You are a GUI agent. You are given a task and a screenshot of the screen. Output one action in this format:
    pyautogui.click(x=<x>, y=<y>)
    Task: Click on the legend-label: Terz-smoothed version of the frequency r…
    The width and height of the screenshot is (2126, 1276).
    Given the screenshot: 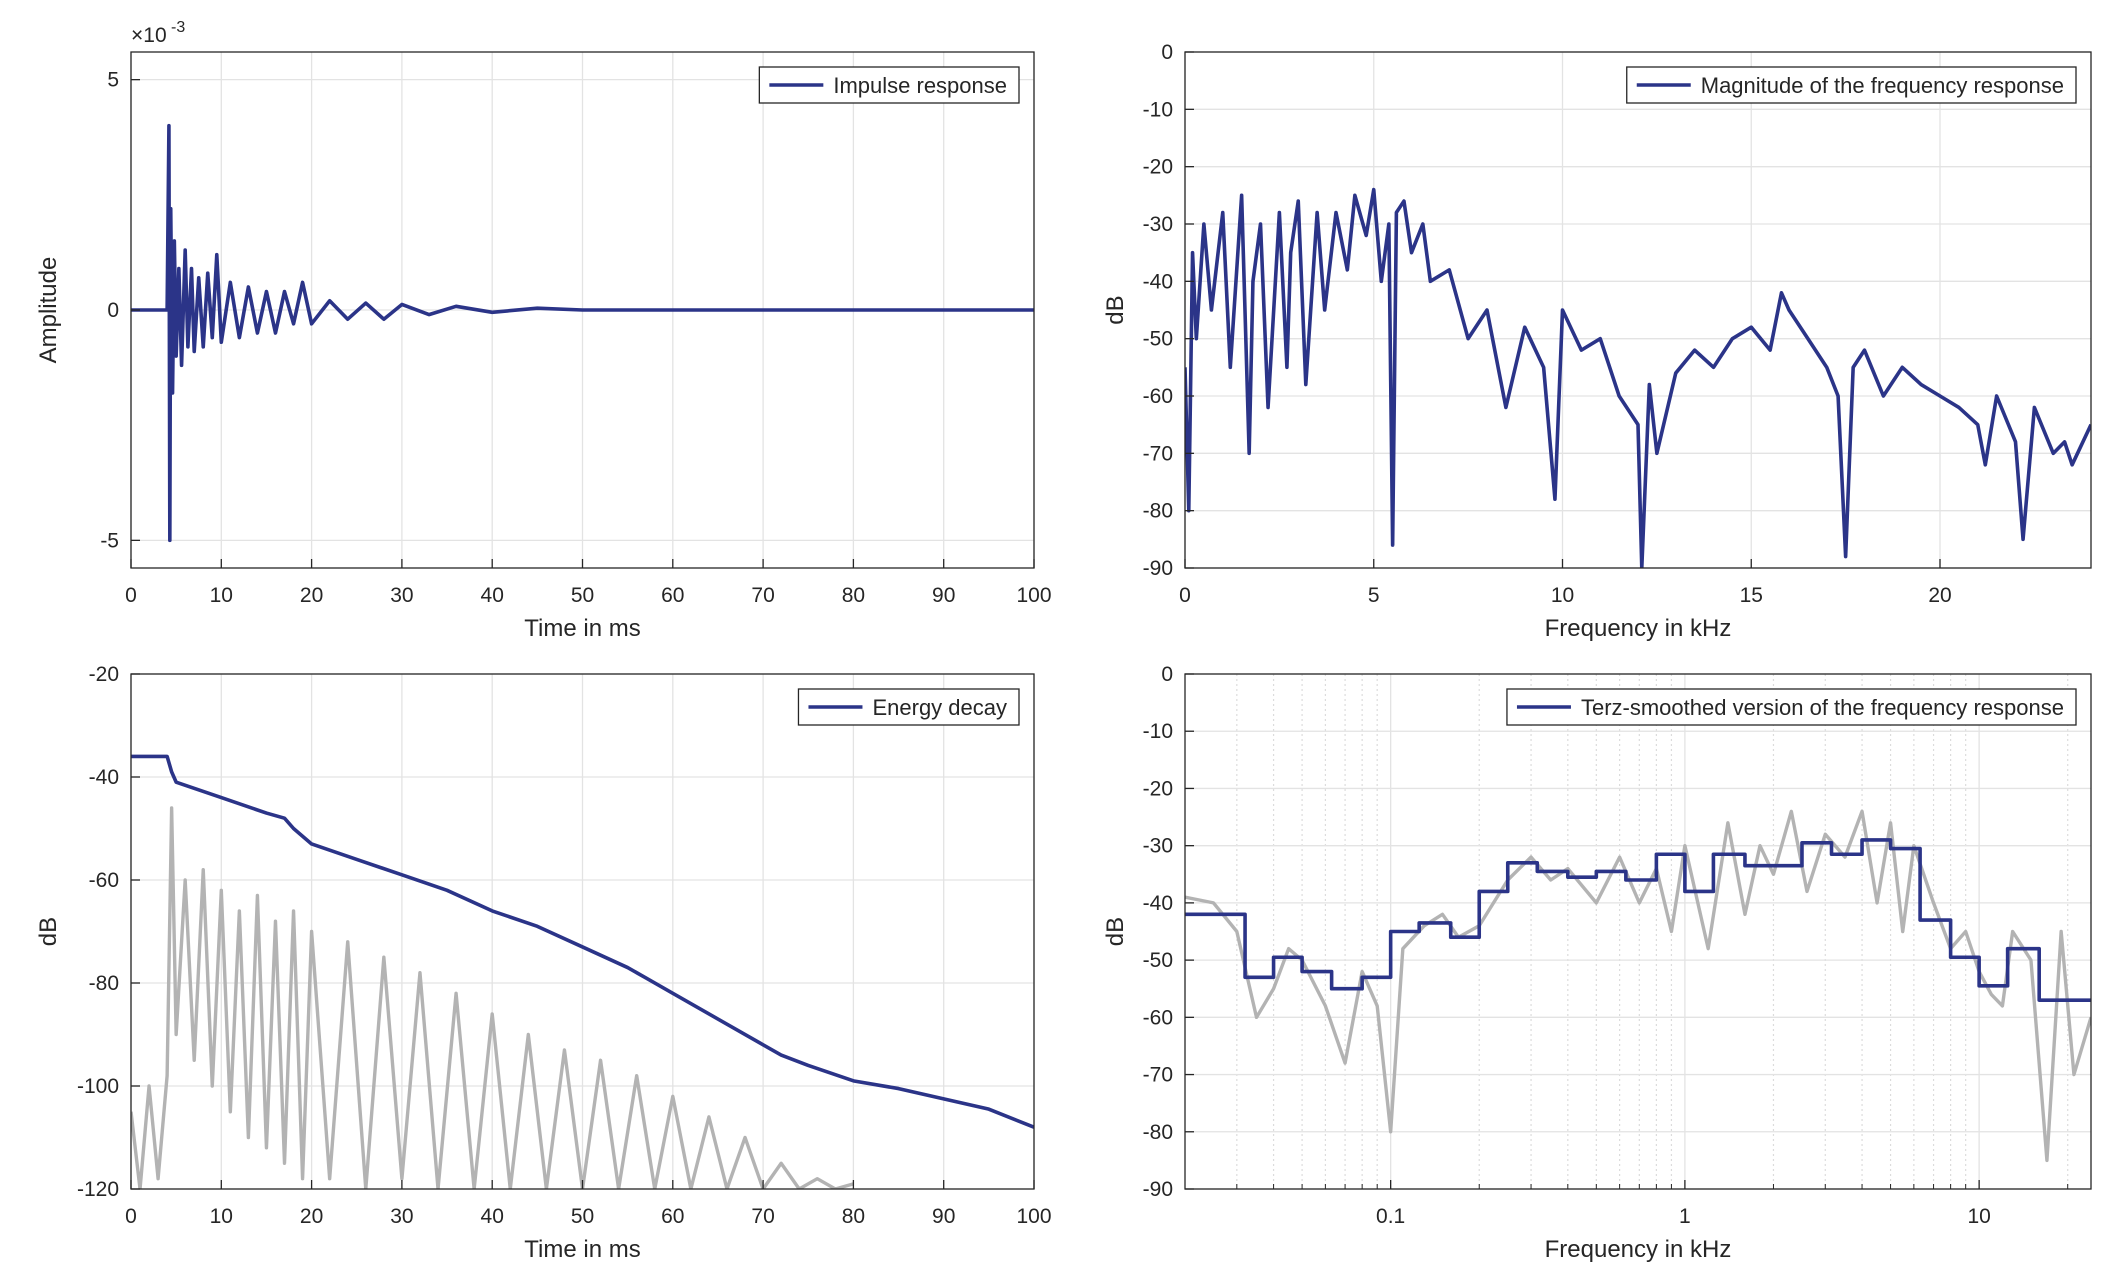 What is the action you would take?
    pyautogui.click(x=1822, y=707)
    